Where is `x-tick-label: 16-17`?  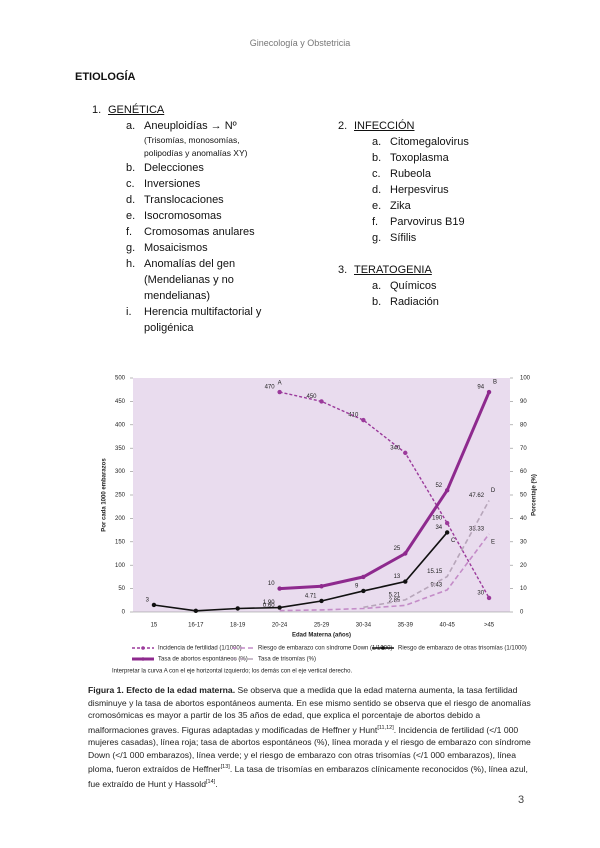 x-tick-label: 16-17 is located at coordinates (196, 626).